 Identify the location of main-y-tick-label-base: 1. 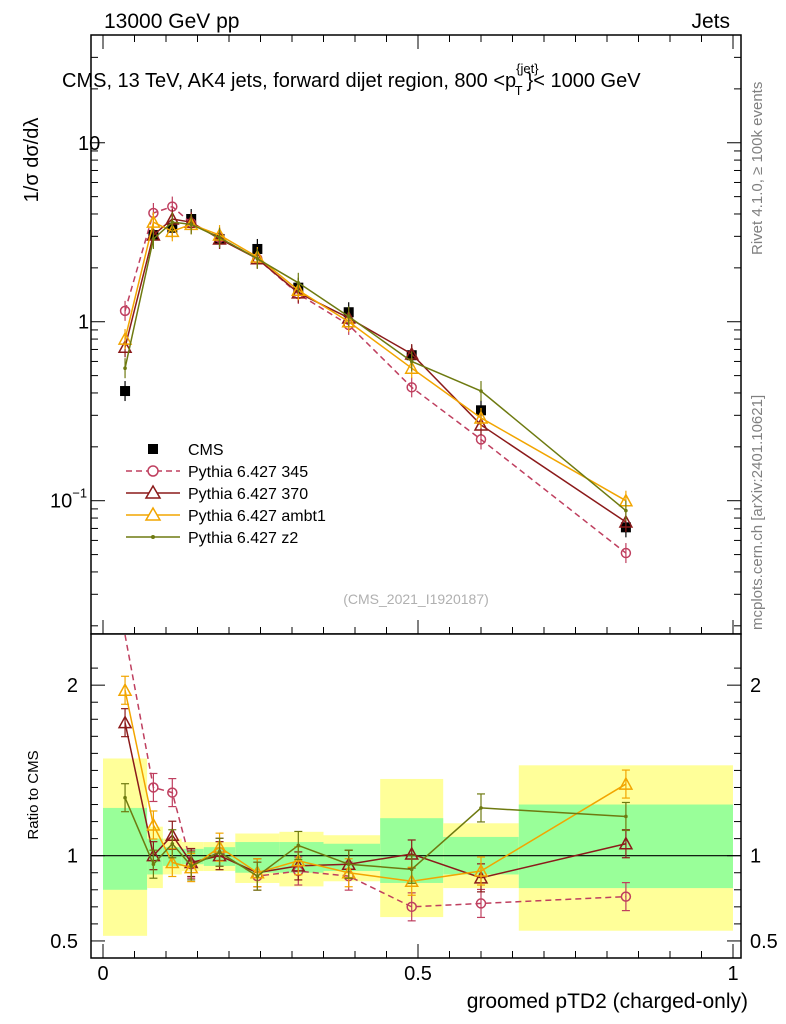
(83, 323).